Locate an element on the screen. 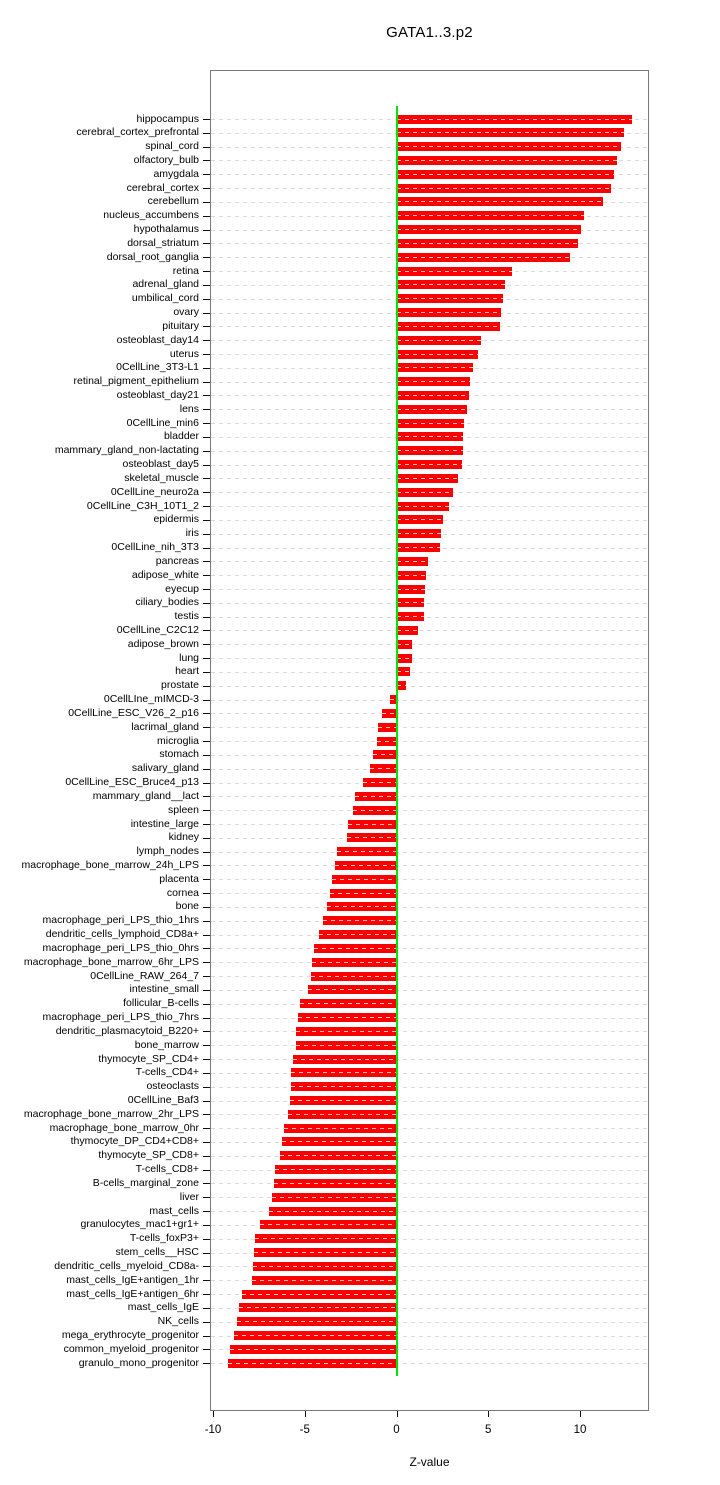 The image size is (720, 1485). row-label: lung is located at coordinates (189, 657).